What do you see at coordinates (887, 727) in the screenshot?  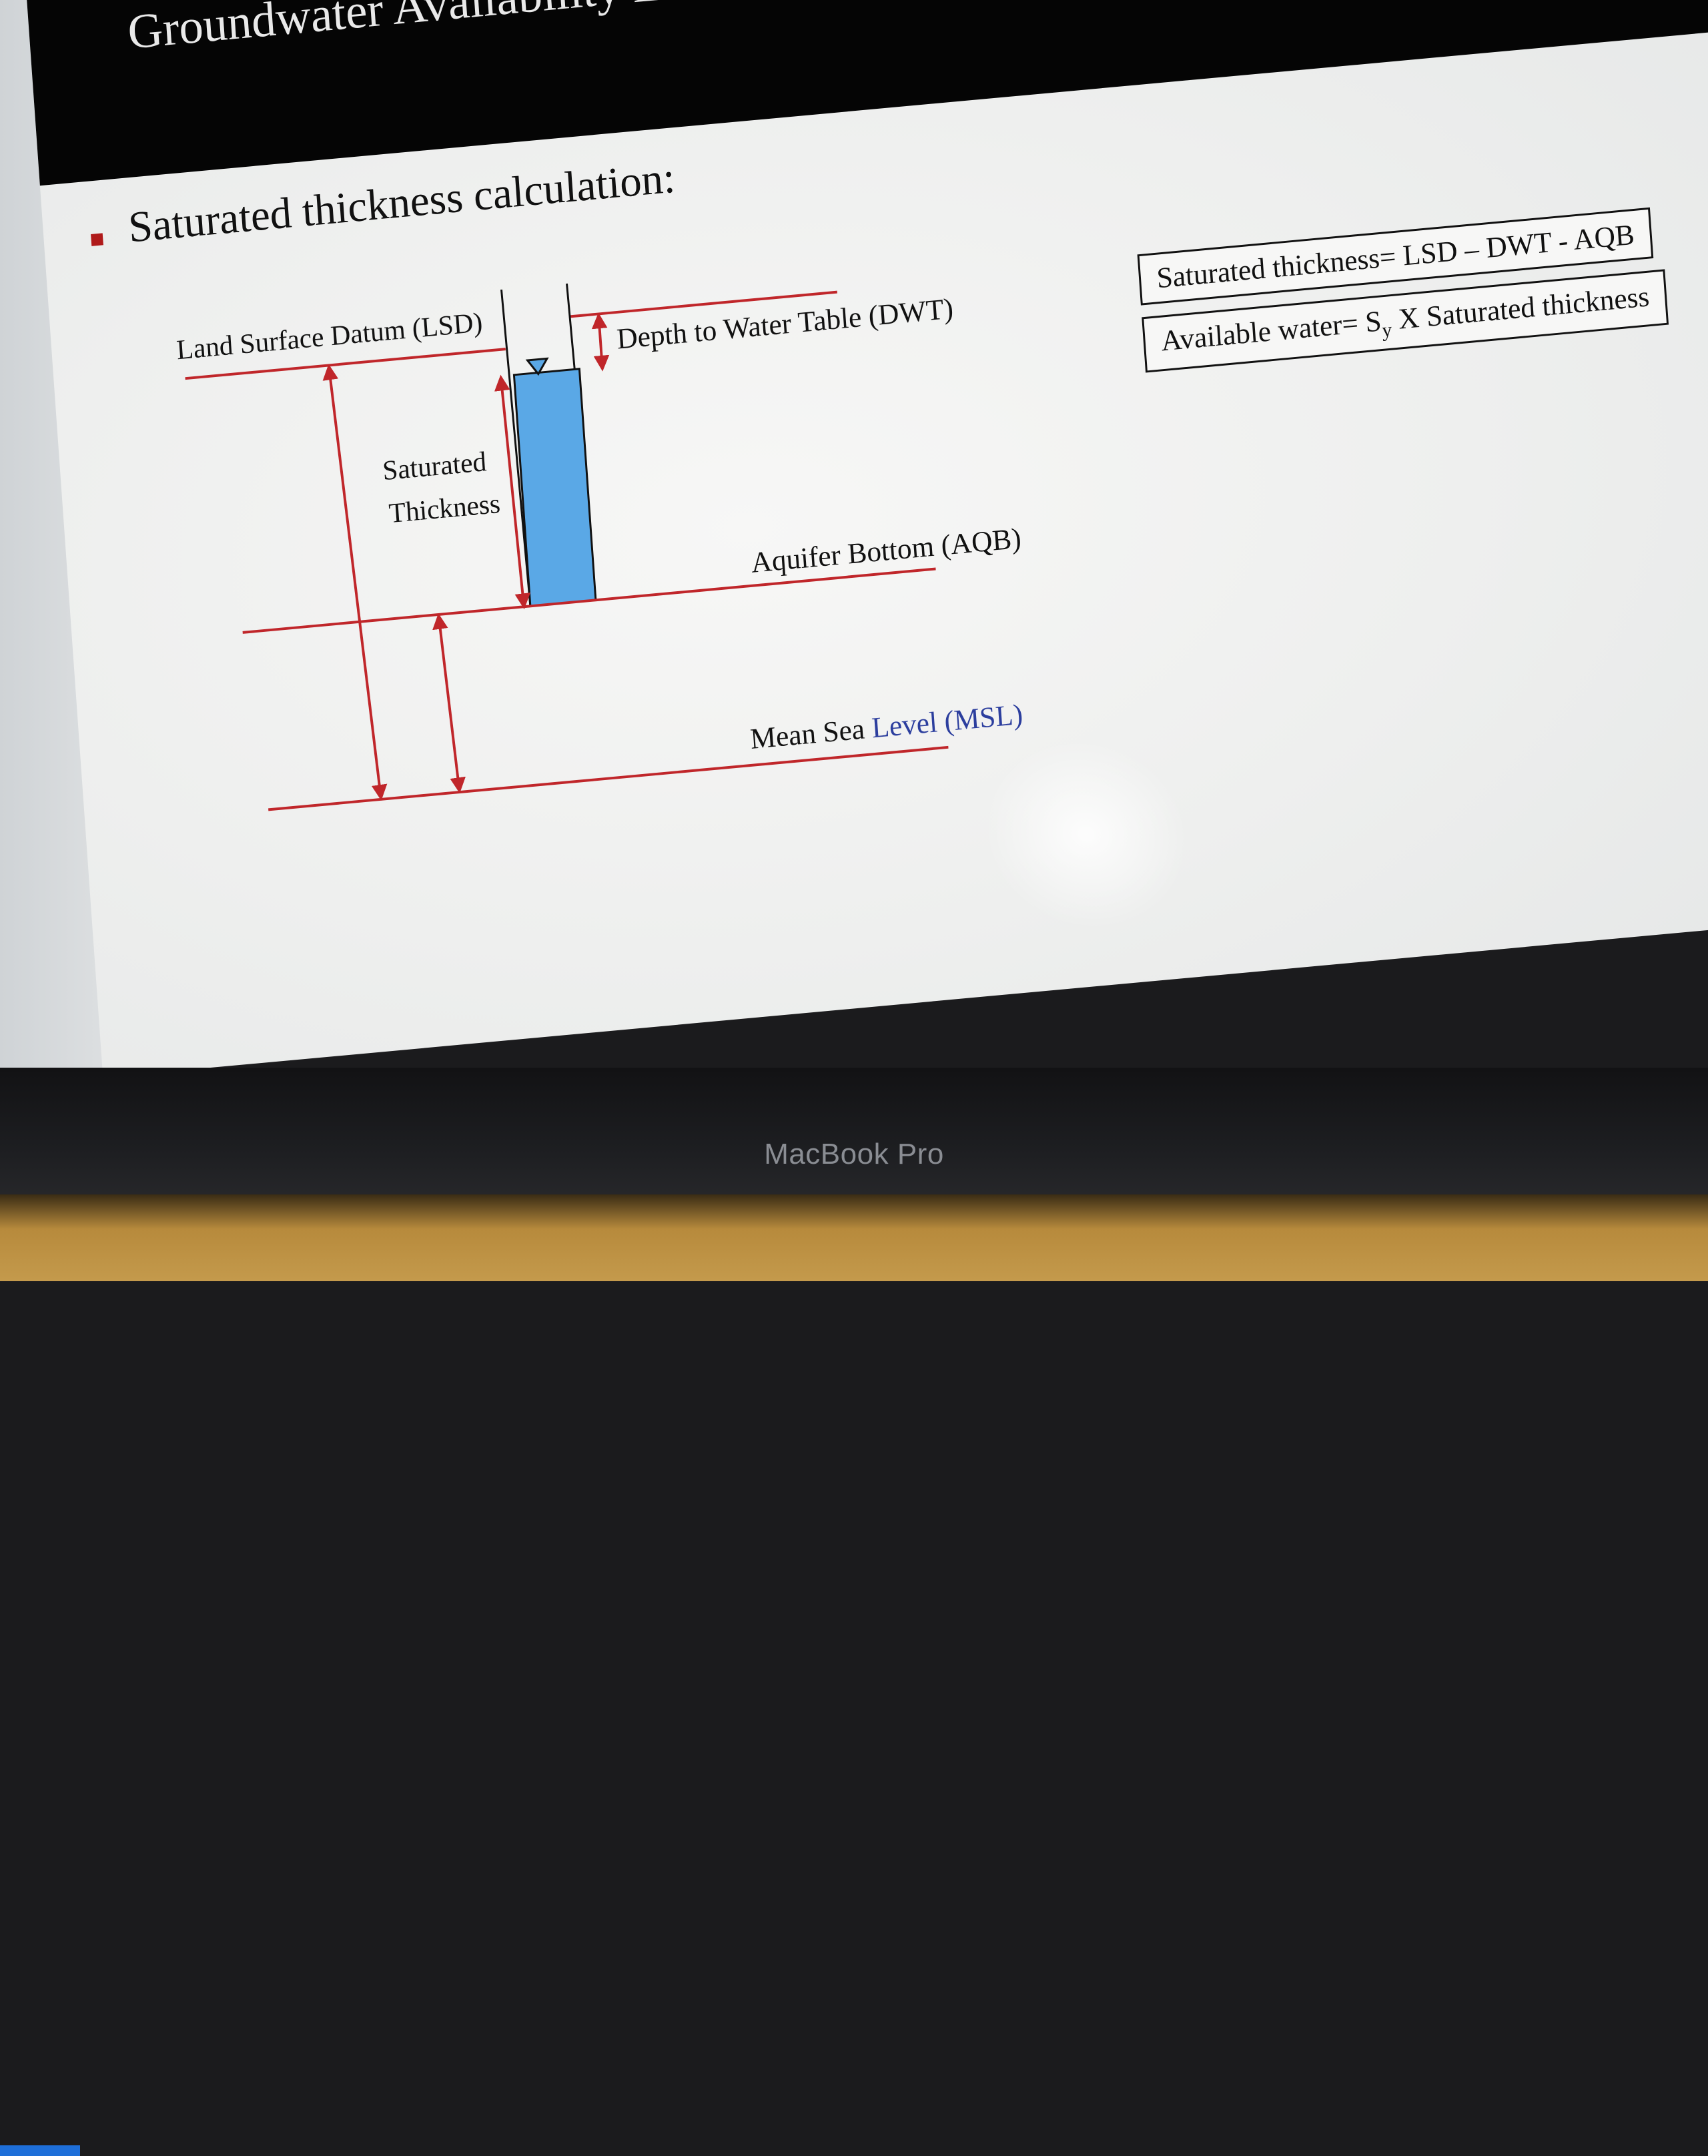 I see `msl-label: Mean Sea Level (MSL)` at bounding box center [887, 727].